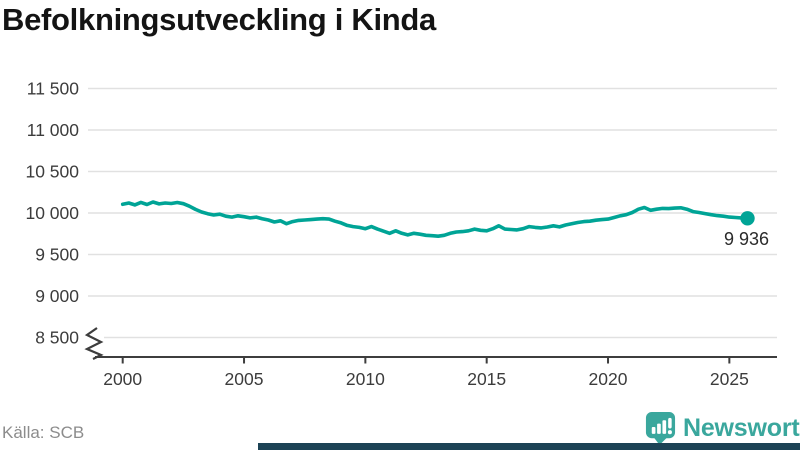 This screenshot has height=450, width=800. I want to click on x-axis-tick-label: 2015, so click(486, 379).